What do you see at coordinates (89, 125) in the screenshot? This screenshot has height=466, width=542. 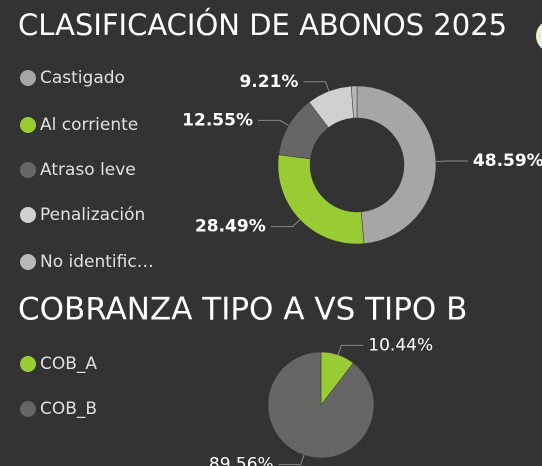 I see `legend-label: Al corriente` at bounding box center [89, 125].